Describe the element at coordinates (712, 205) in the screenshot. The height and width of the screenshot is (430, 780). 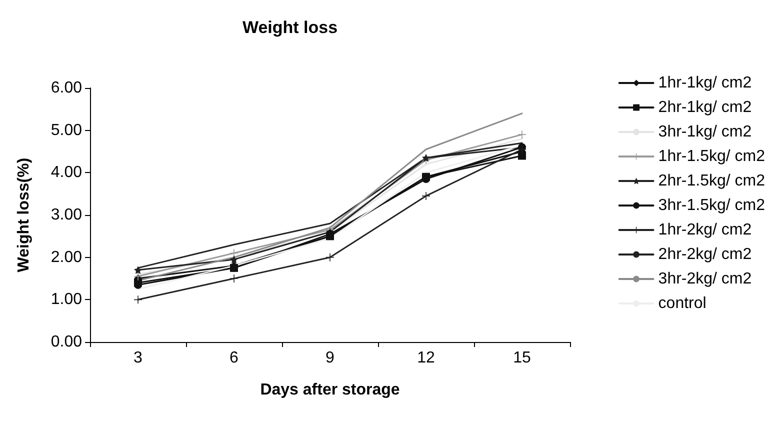
I see `legend-label: 3hr-1.5kg/ cm2` at that location.